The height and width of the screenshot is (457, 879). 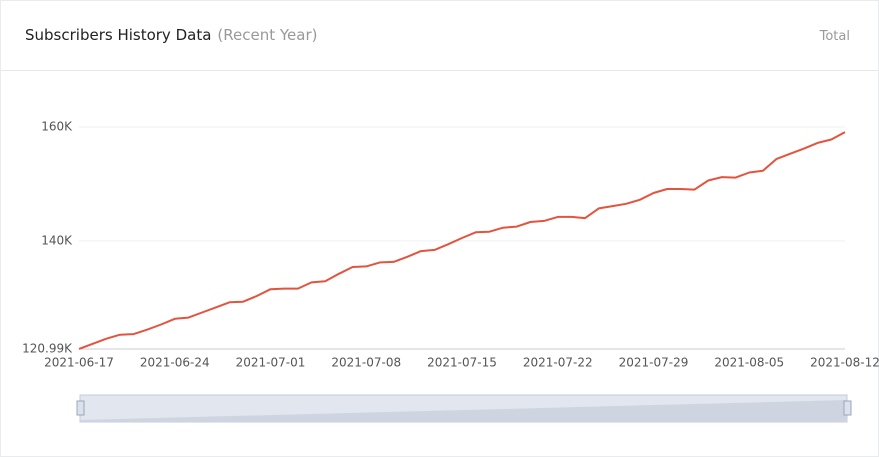 What do you see at coordinates (834, 36) in the screenshot?
I see `total-button: Total` at bounding box center [834, 36].